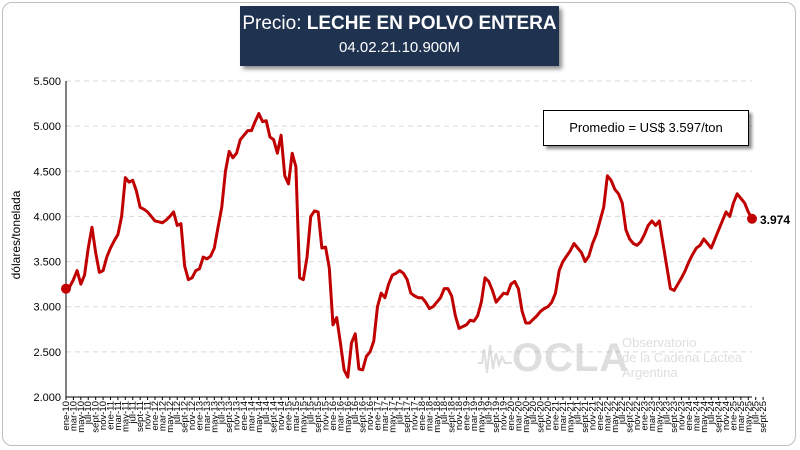  What do you see at coordinates (466, 416) in the screenshot?
I see `x-tick-label: ene-19` at bounding box center [466, 416].